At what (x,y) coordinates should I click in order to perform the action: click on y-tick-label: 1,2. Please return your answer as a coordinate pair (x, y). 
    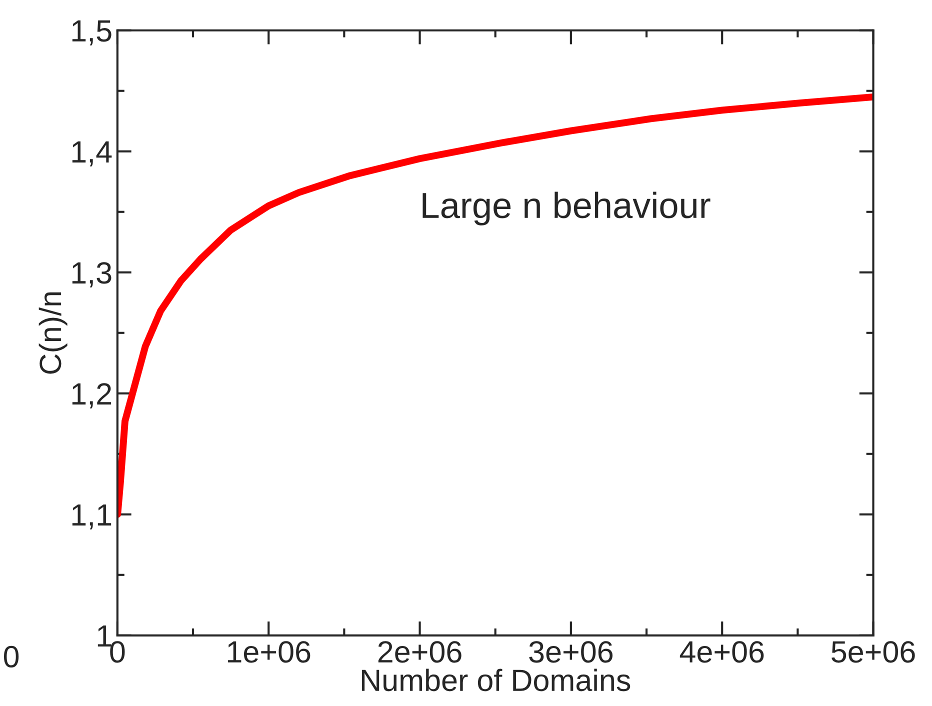
    Looking at the image, I should click on (92, 395).